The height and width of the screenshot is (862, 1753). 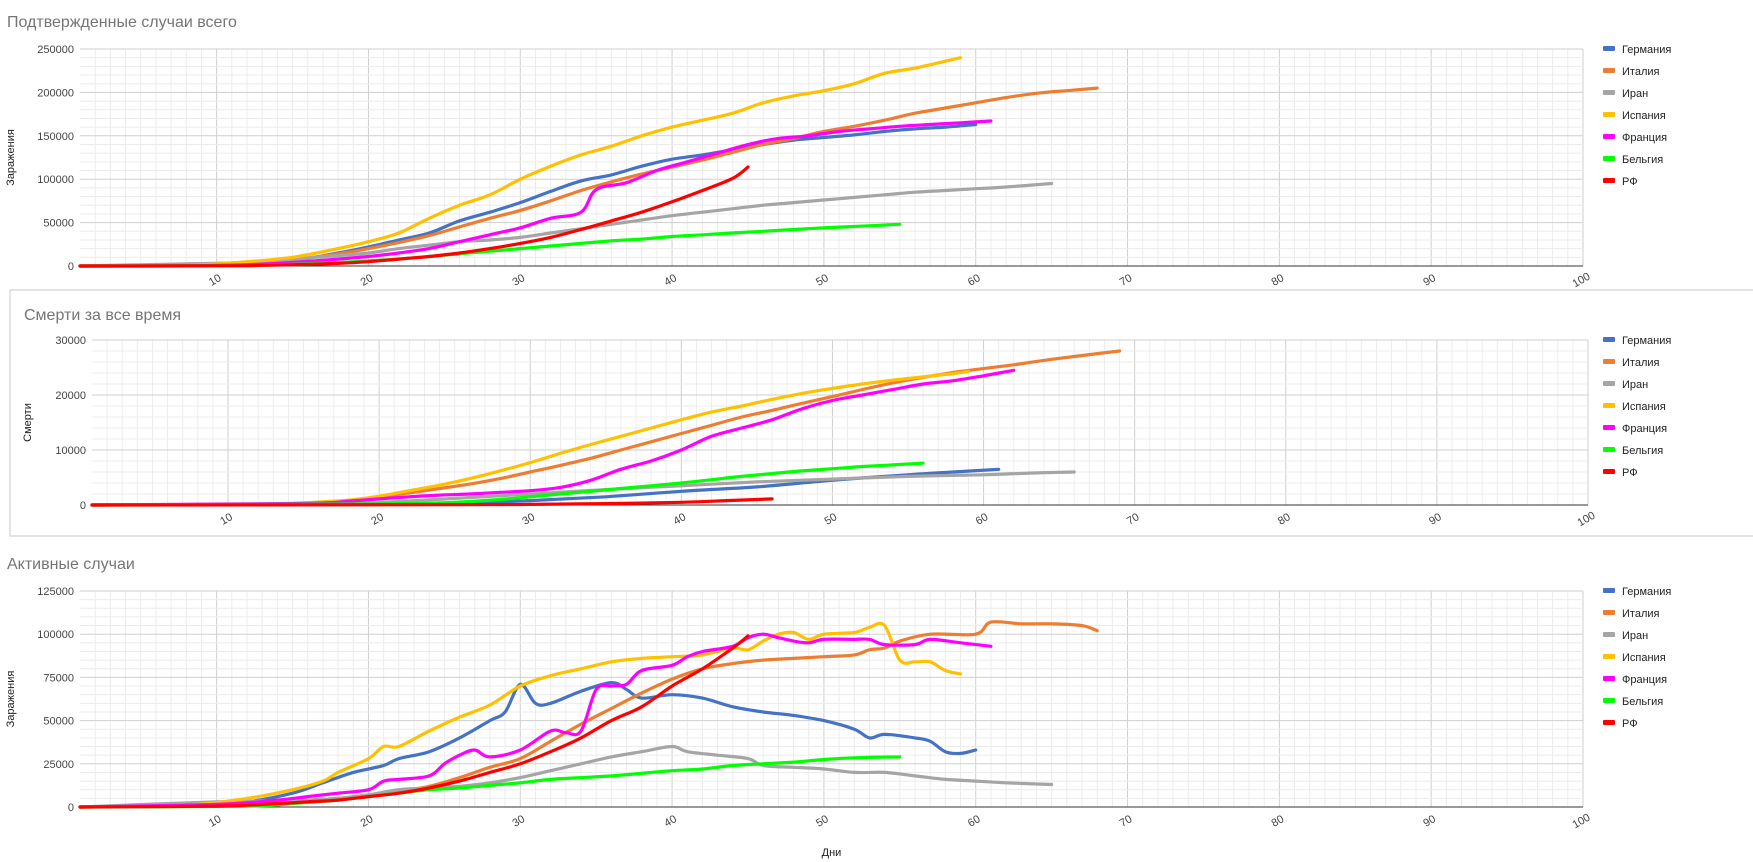 I want to click on y-tick-label: 75000, so click(x=58, y=678).